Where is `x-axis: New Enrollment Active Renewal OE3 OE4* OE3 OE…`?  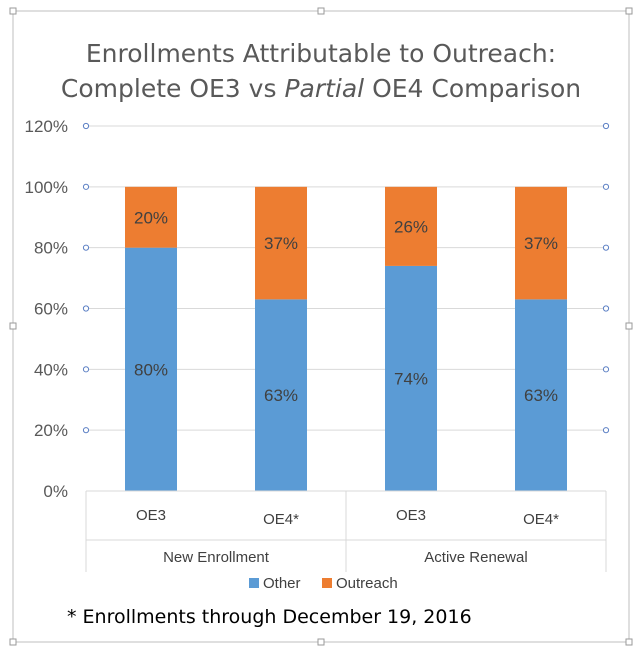 x-axis: New Enrollment Active Renewal OE3 OE4* OE3 OE… is located at coordinates (346, 531).